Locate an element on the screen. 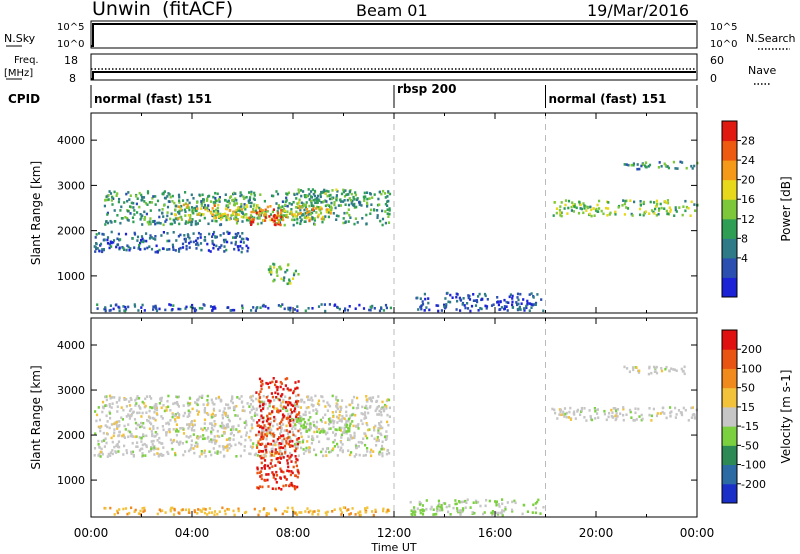  nsearch-tick-bottom: 10^0 is located at coordinates (723, 44).